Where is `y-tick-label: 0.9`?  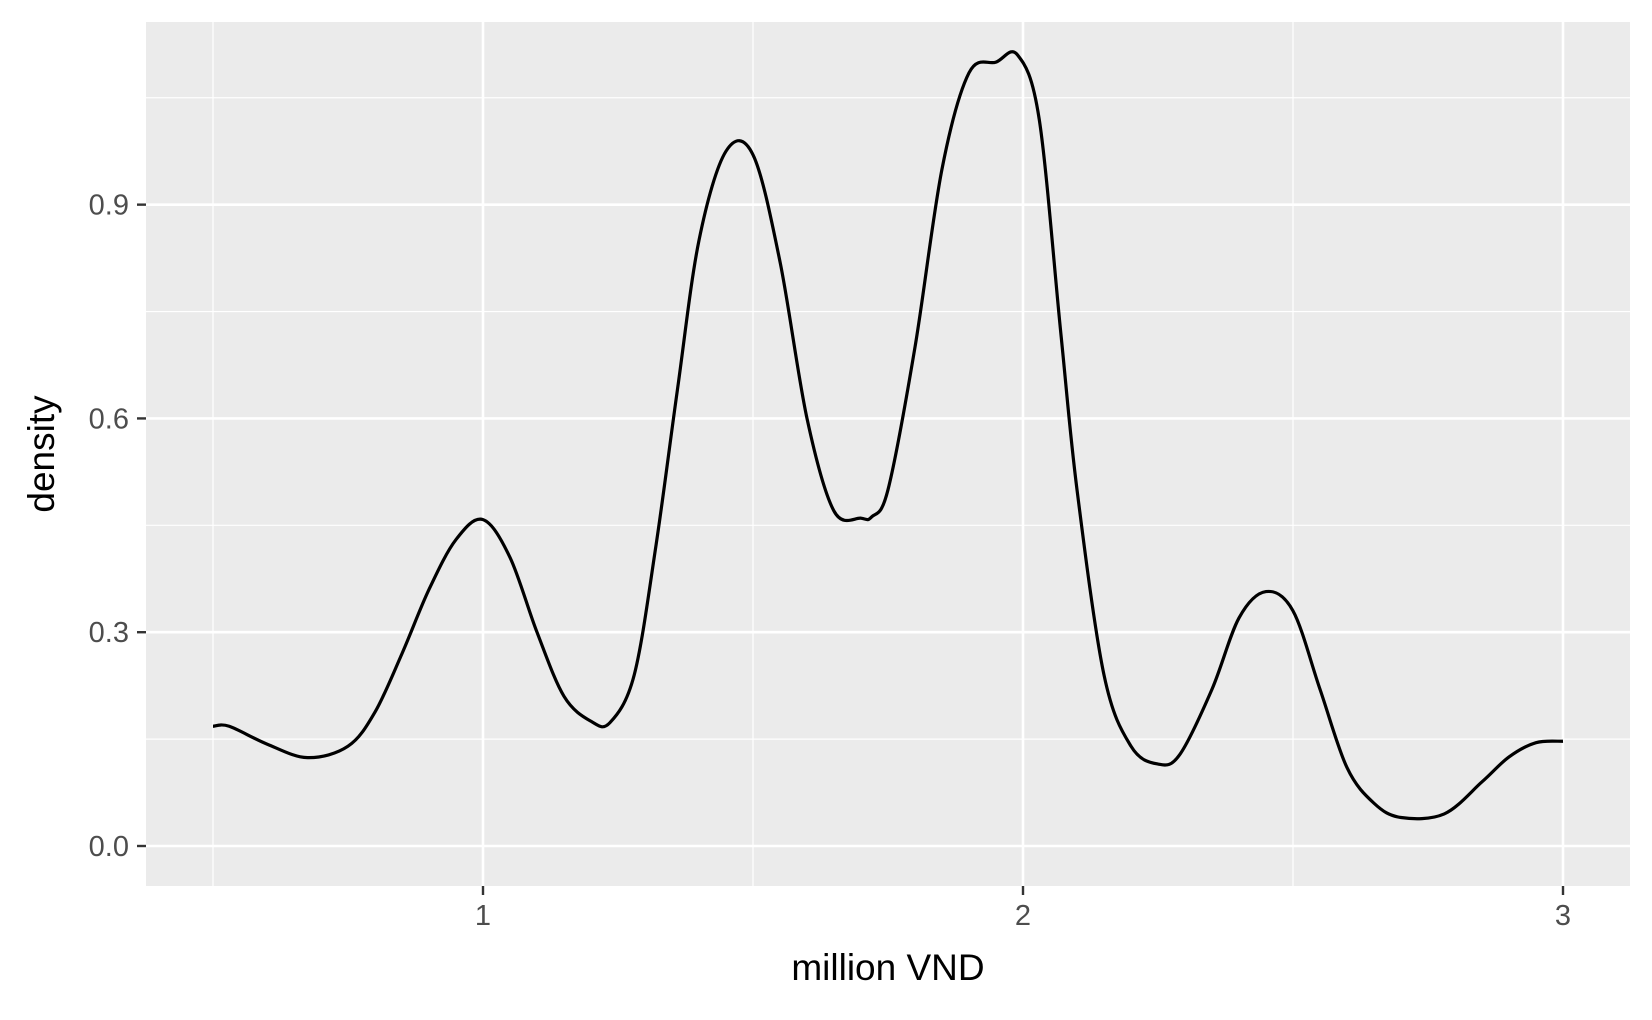
y-tick-label: 0.9 is located at coordinates (109, 206).